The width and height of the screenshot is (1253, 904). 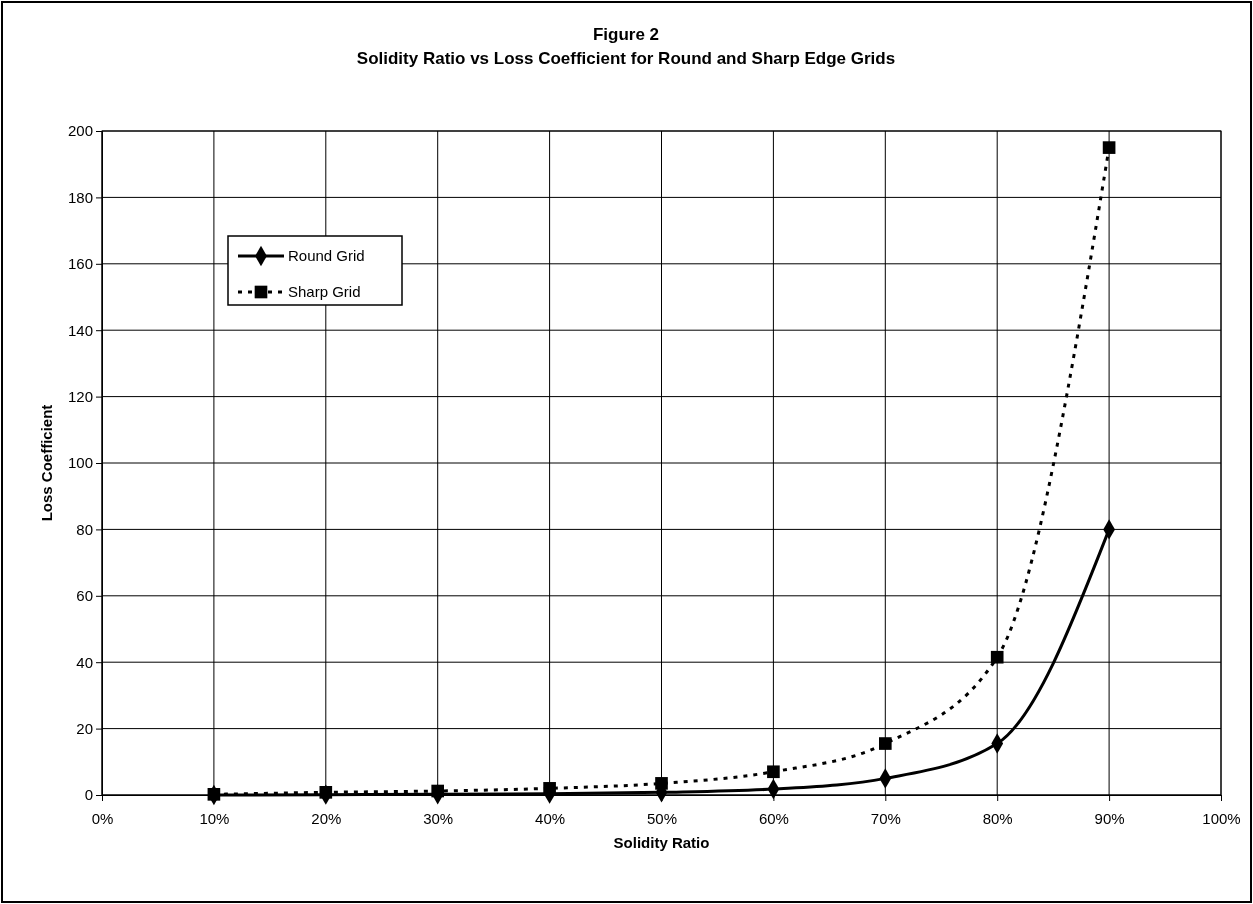 What do you see at coordinates (214, 818) in the screenshot?
I see `x-tick-label: 10%` at bounding box center [214, 818].